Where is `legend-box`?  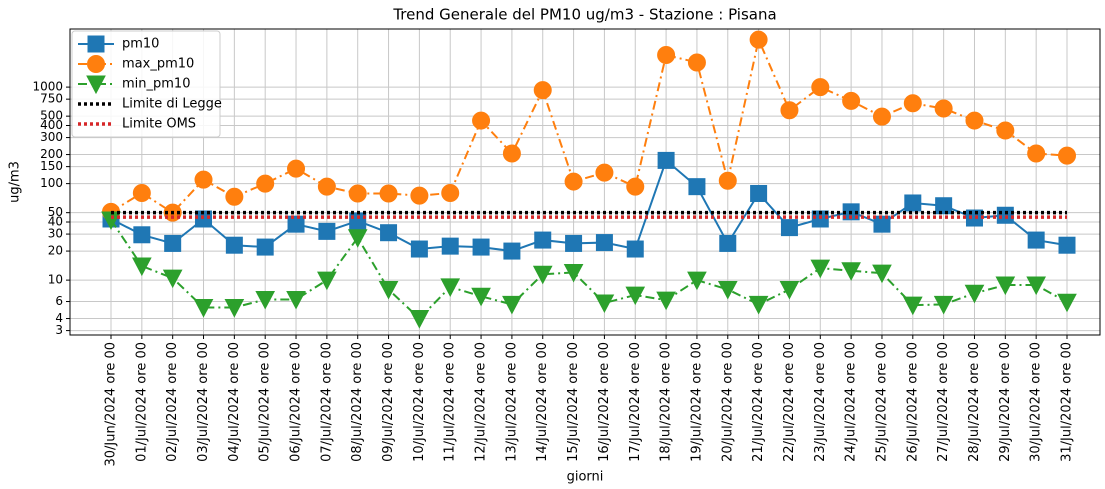
legend-box is located at coordinates (146, 84).